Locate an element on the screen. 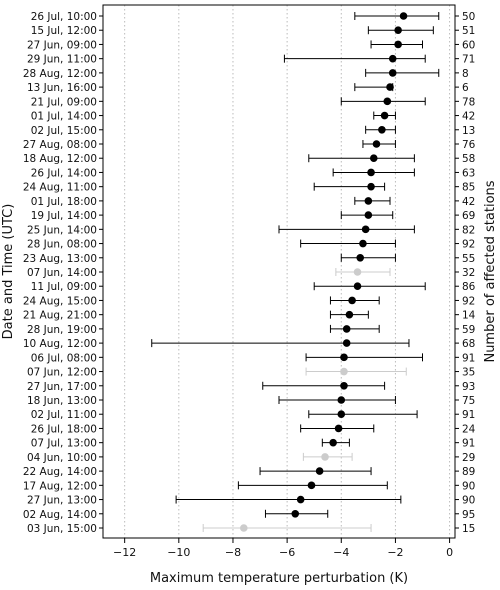  station-count-label: 15 is located at coordinates (468, 529).